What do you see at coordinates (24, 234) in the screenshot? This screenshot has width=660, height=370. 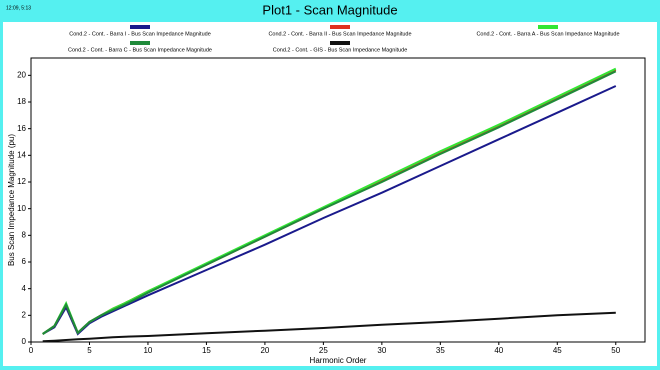 I see `y-tick-label: 8` at bounding box center [24, 234].